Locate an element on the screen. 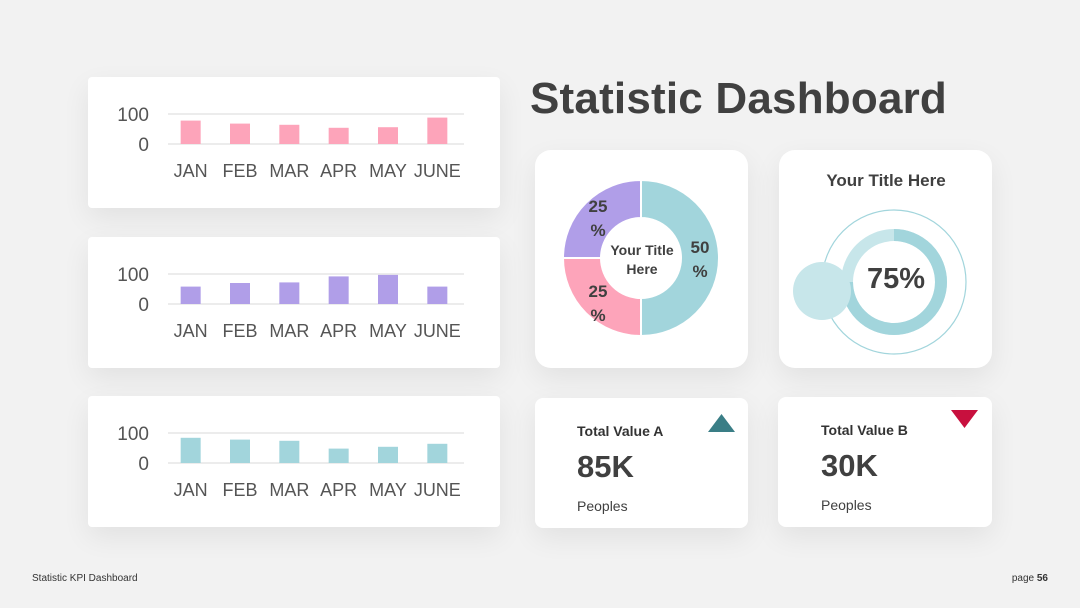 The height and width of the screenshot is (608, 1080). donut-center-label: Your Title Here is located at coordinates (642, 260).